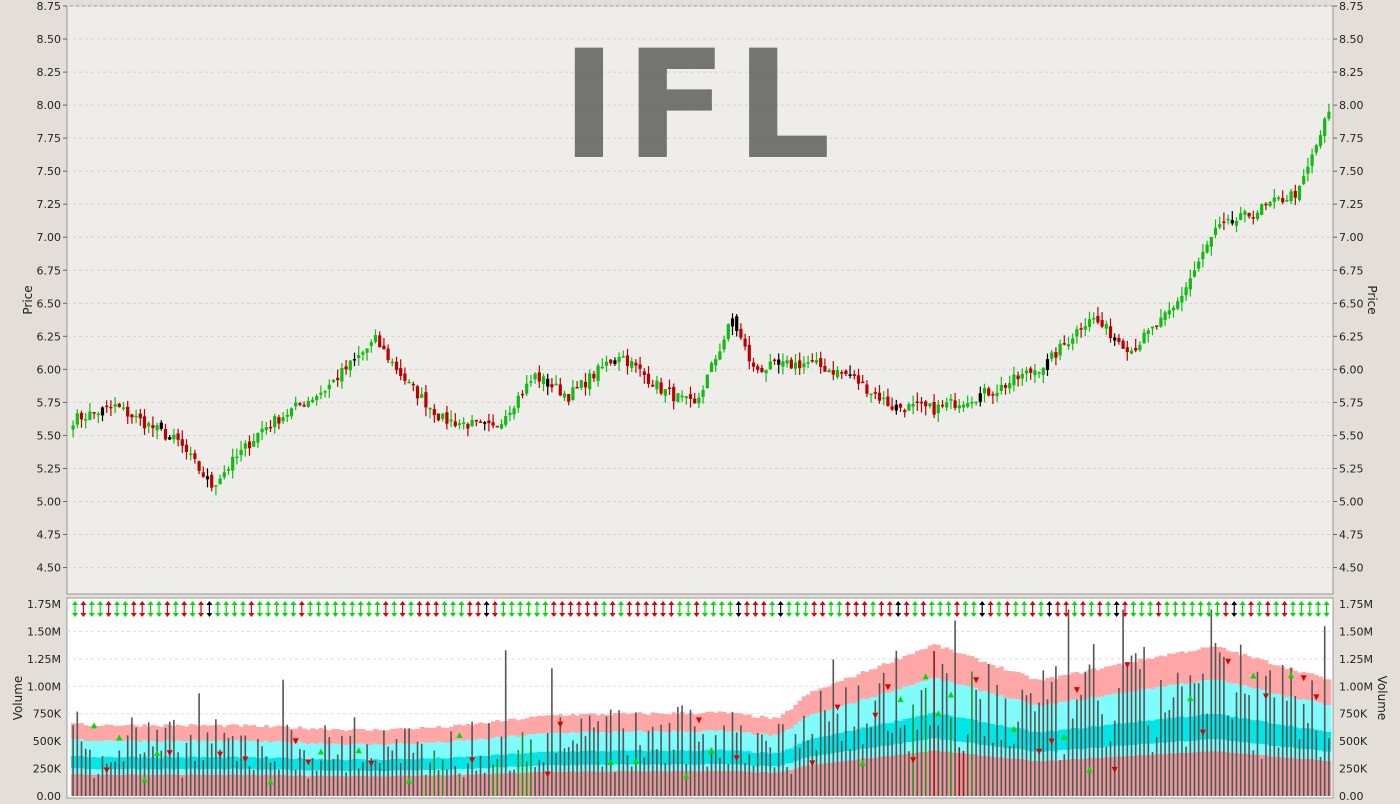  Describe the element at coordinates (1356, 604) in the screenshot. I see `volume-tick-label: 1.75M` at that location.